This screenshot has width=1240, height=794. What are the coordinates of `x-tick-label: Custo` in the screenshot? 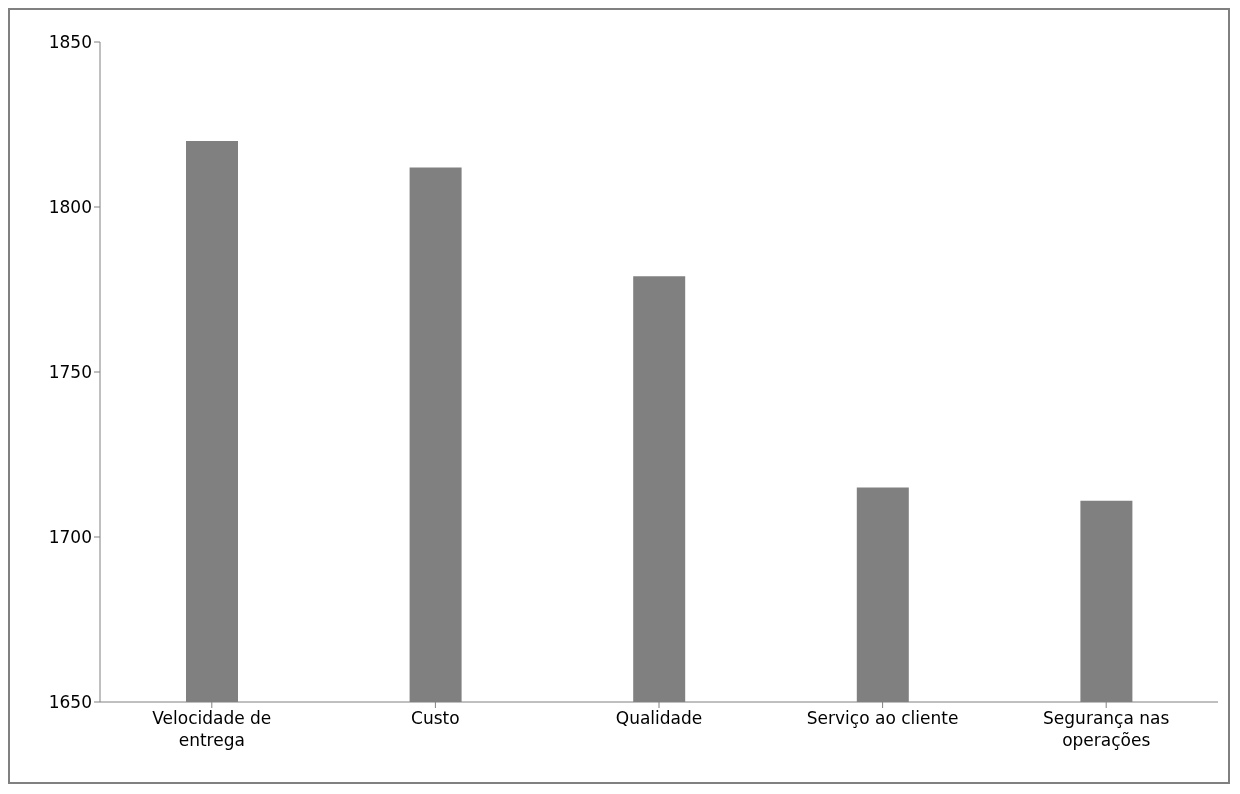 It's located at (435, 718).